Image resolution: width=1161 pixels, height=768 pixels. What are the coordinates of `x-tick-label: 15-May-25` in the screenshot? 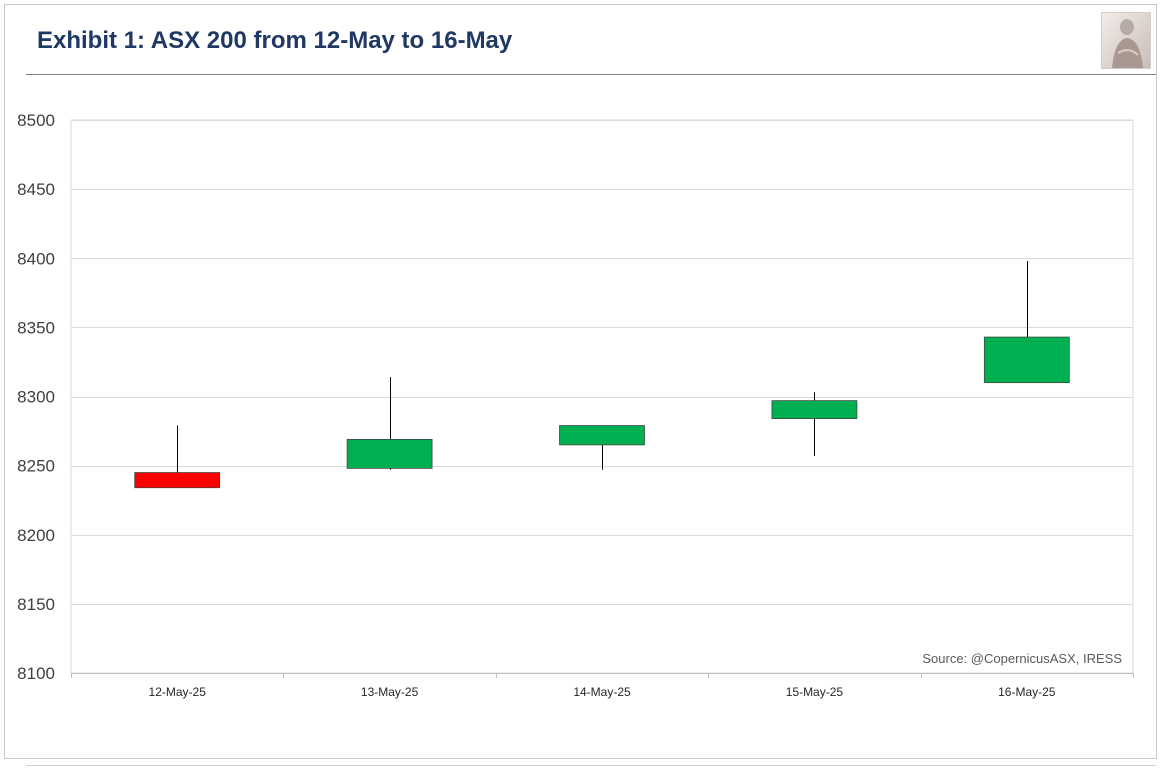 It's located at (815, 692).